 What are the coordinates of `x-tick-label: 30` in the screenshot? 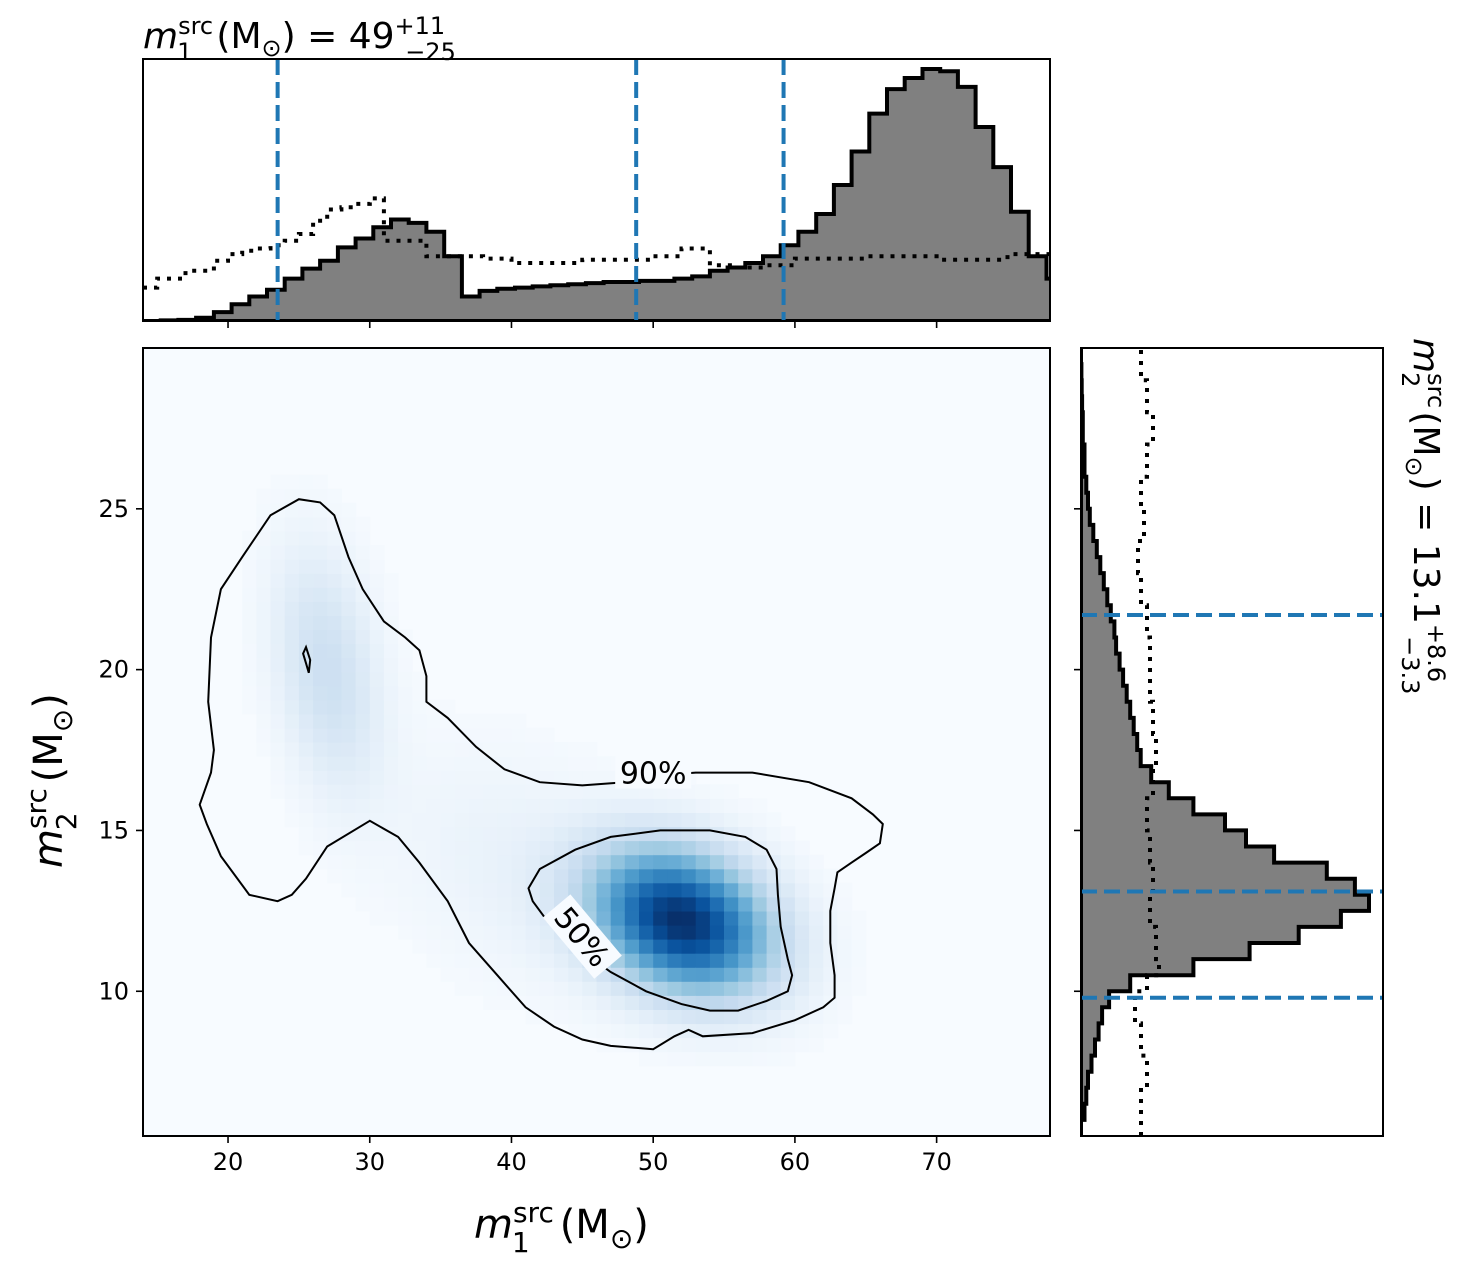 It's located at (369, 1162).